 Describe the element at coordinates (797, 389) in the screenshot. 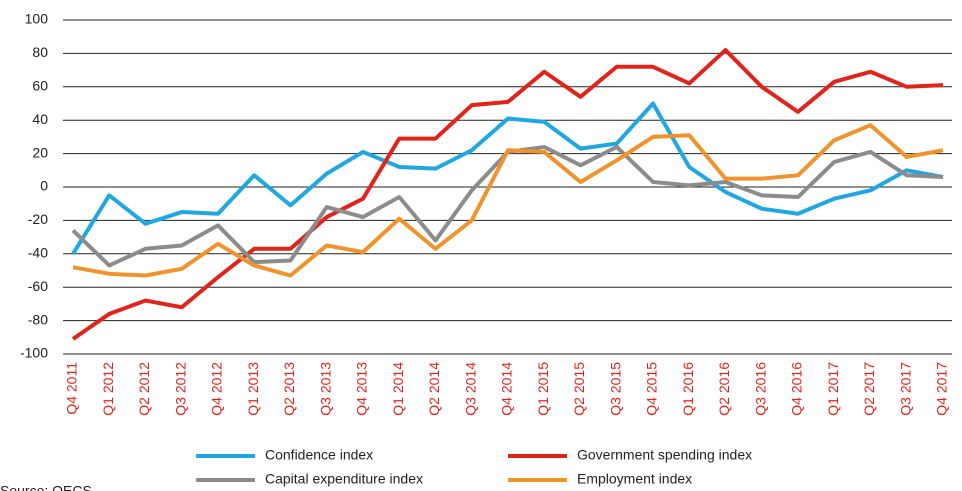

I see `x-tick-label: Q4 2016` at that location.